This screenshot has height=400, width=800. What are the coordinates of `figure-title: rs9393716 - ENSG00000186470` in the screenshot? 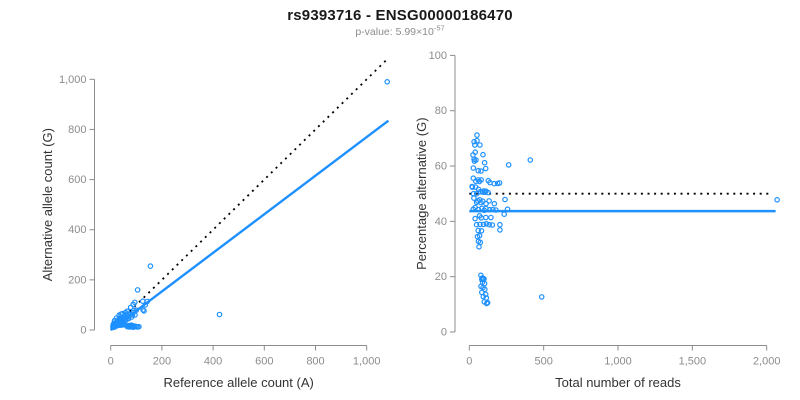 It's located at (400, 15).